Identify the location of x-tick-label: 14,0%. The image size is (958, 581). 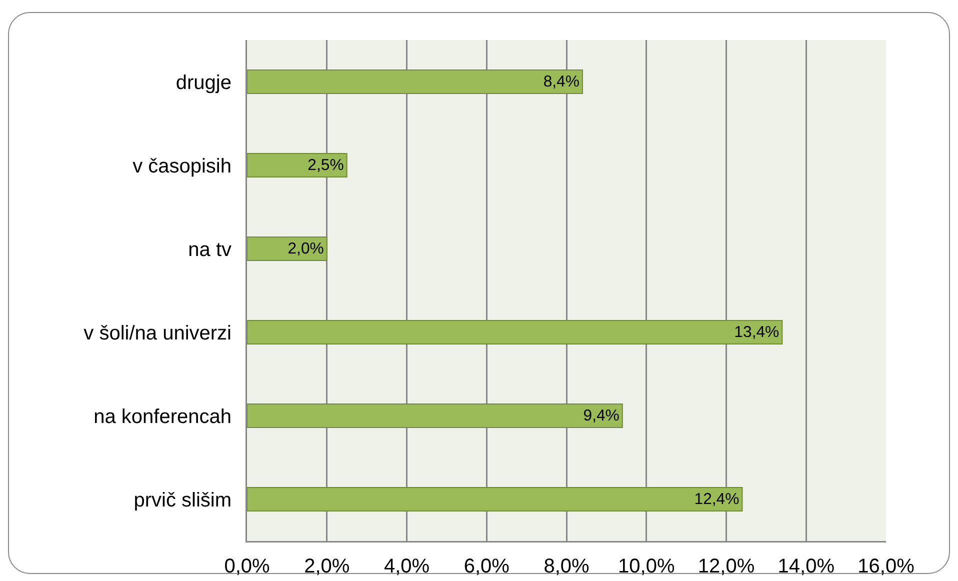
(806, 567).